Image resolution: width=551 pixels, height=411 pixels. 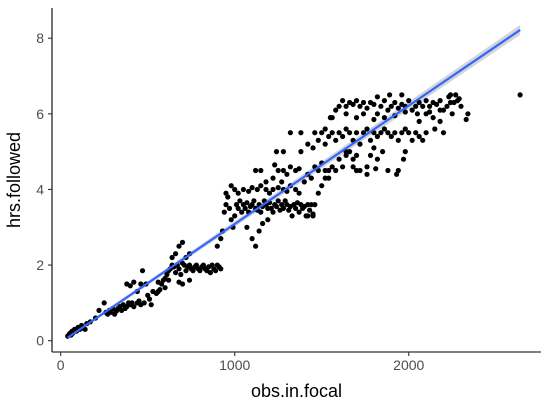 What do you see at coordinates (296, 391) in the screenshot?
I see `x-axis-title: obs.in.focal` at bounding box center [296, 391].